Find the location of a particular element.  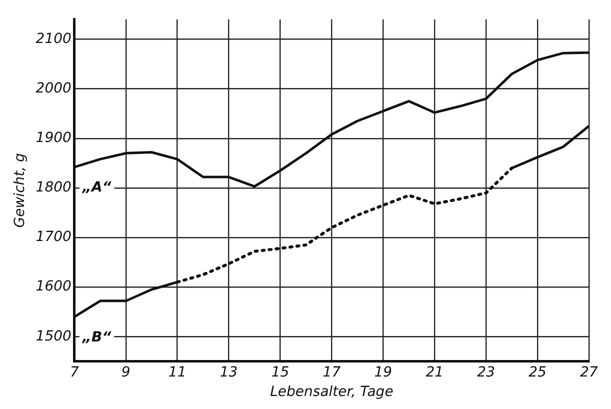

y-tick-label: 2100 is located at coordinates (54, 38).